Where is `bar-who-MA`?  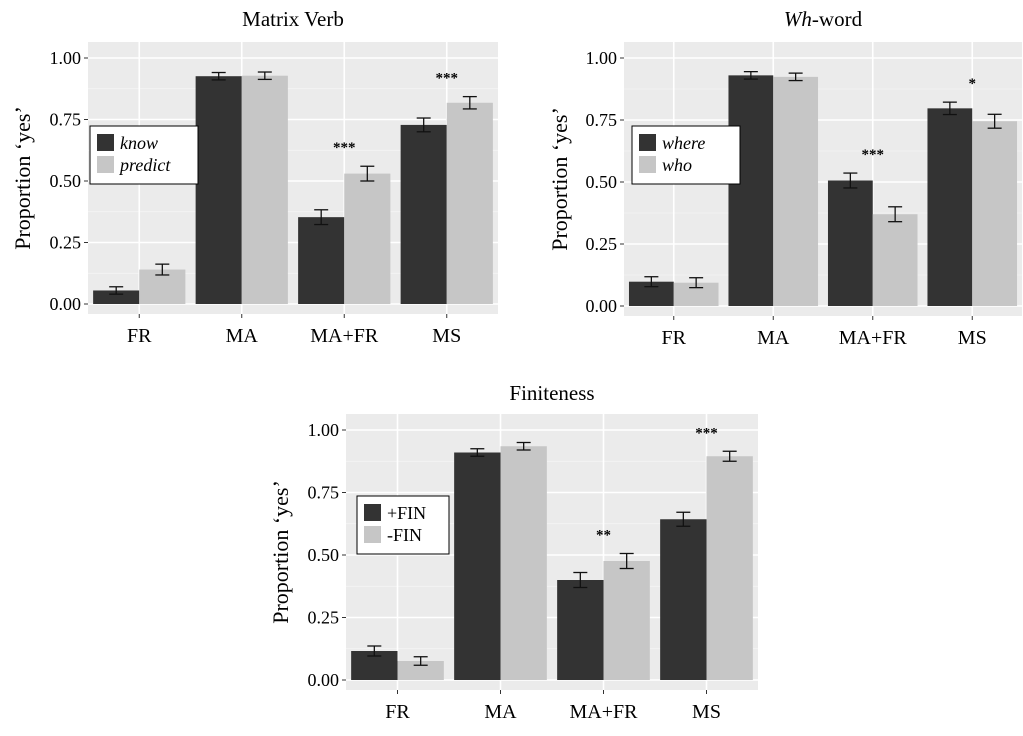 bar-who-MA is located at coordinates (796, 191).